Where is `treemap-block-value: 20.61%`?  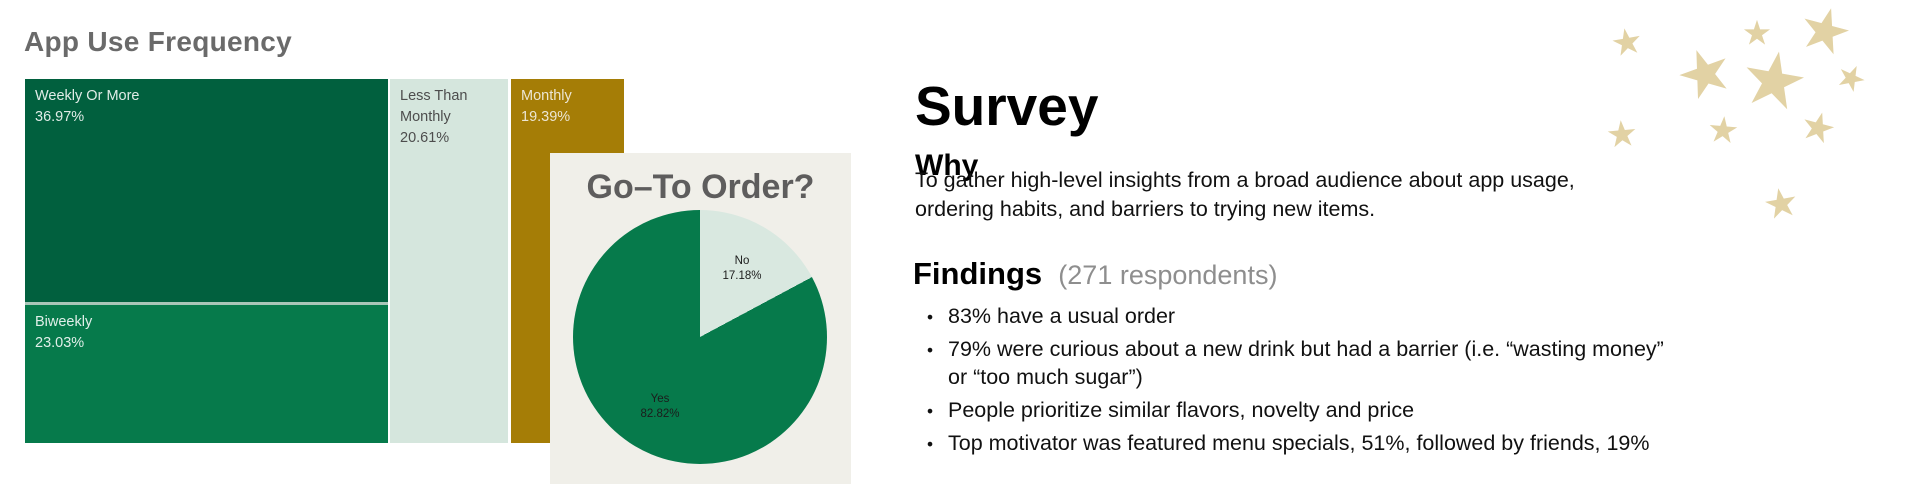
treemap-block-value: 20.61% is located at coordinates (425, 138).